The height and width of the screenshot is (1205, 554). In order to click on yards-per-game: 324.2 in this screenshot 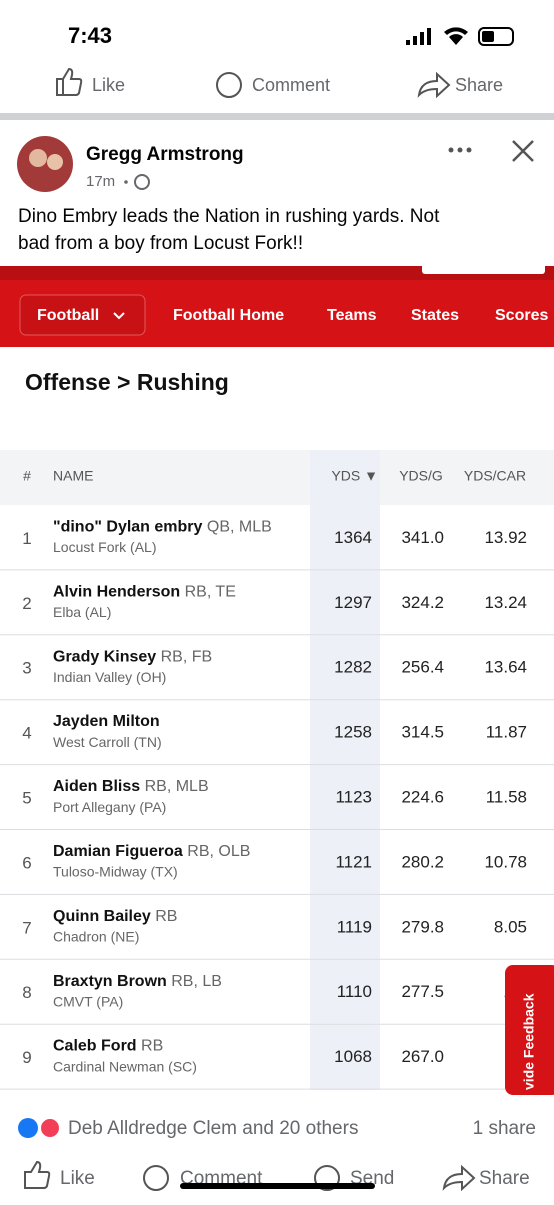, I will do `click(422, 602)`.